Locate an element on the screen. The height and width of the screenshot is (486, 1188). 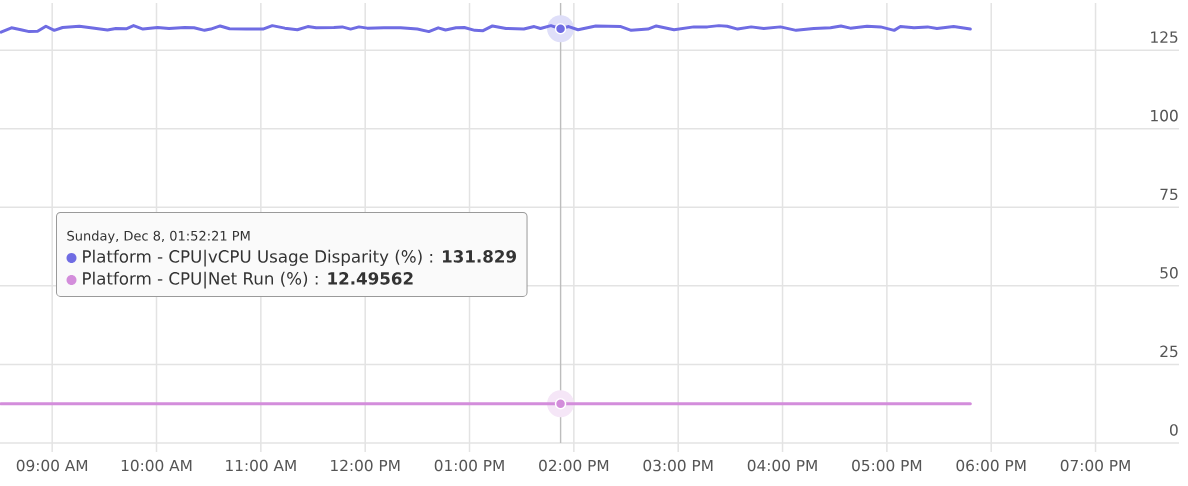
x-tick-label: 07:00 PM is located at coordinates (1095, 465).